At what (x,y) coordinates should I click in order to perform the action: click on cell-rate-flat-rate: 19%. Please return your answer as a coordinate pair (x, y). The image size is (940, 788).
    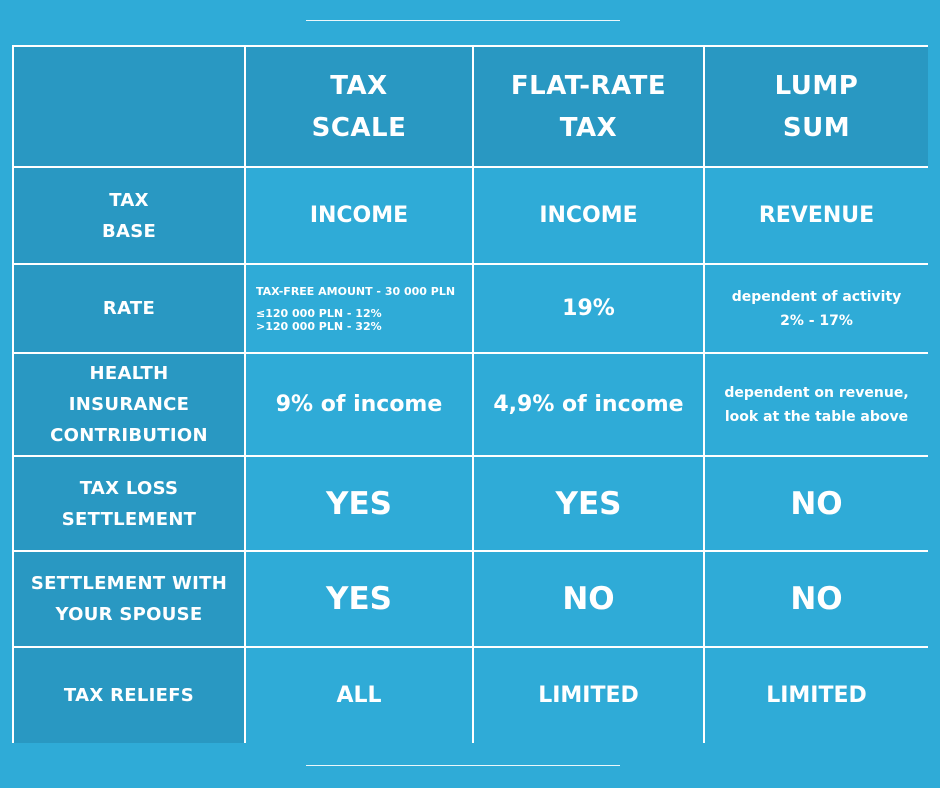
    Looking at the image, I should click on (588, 308).